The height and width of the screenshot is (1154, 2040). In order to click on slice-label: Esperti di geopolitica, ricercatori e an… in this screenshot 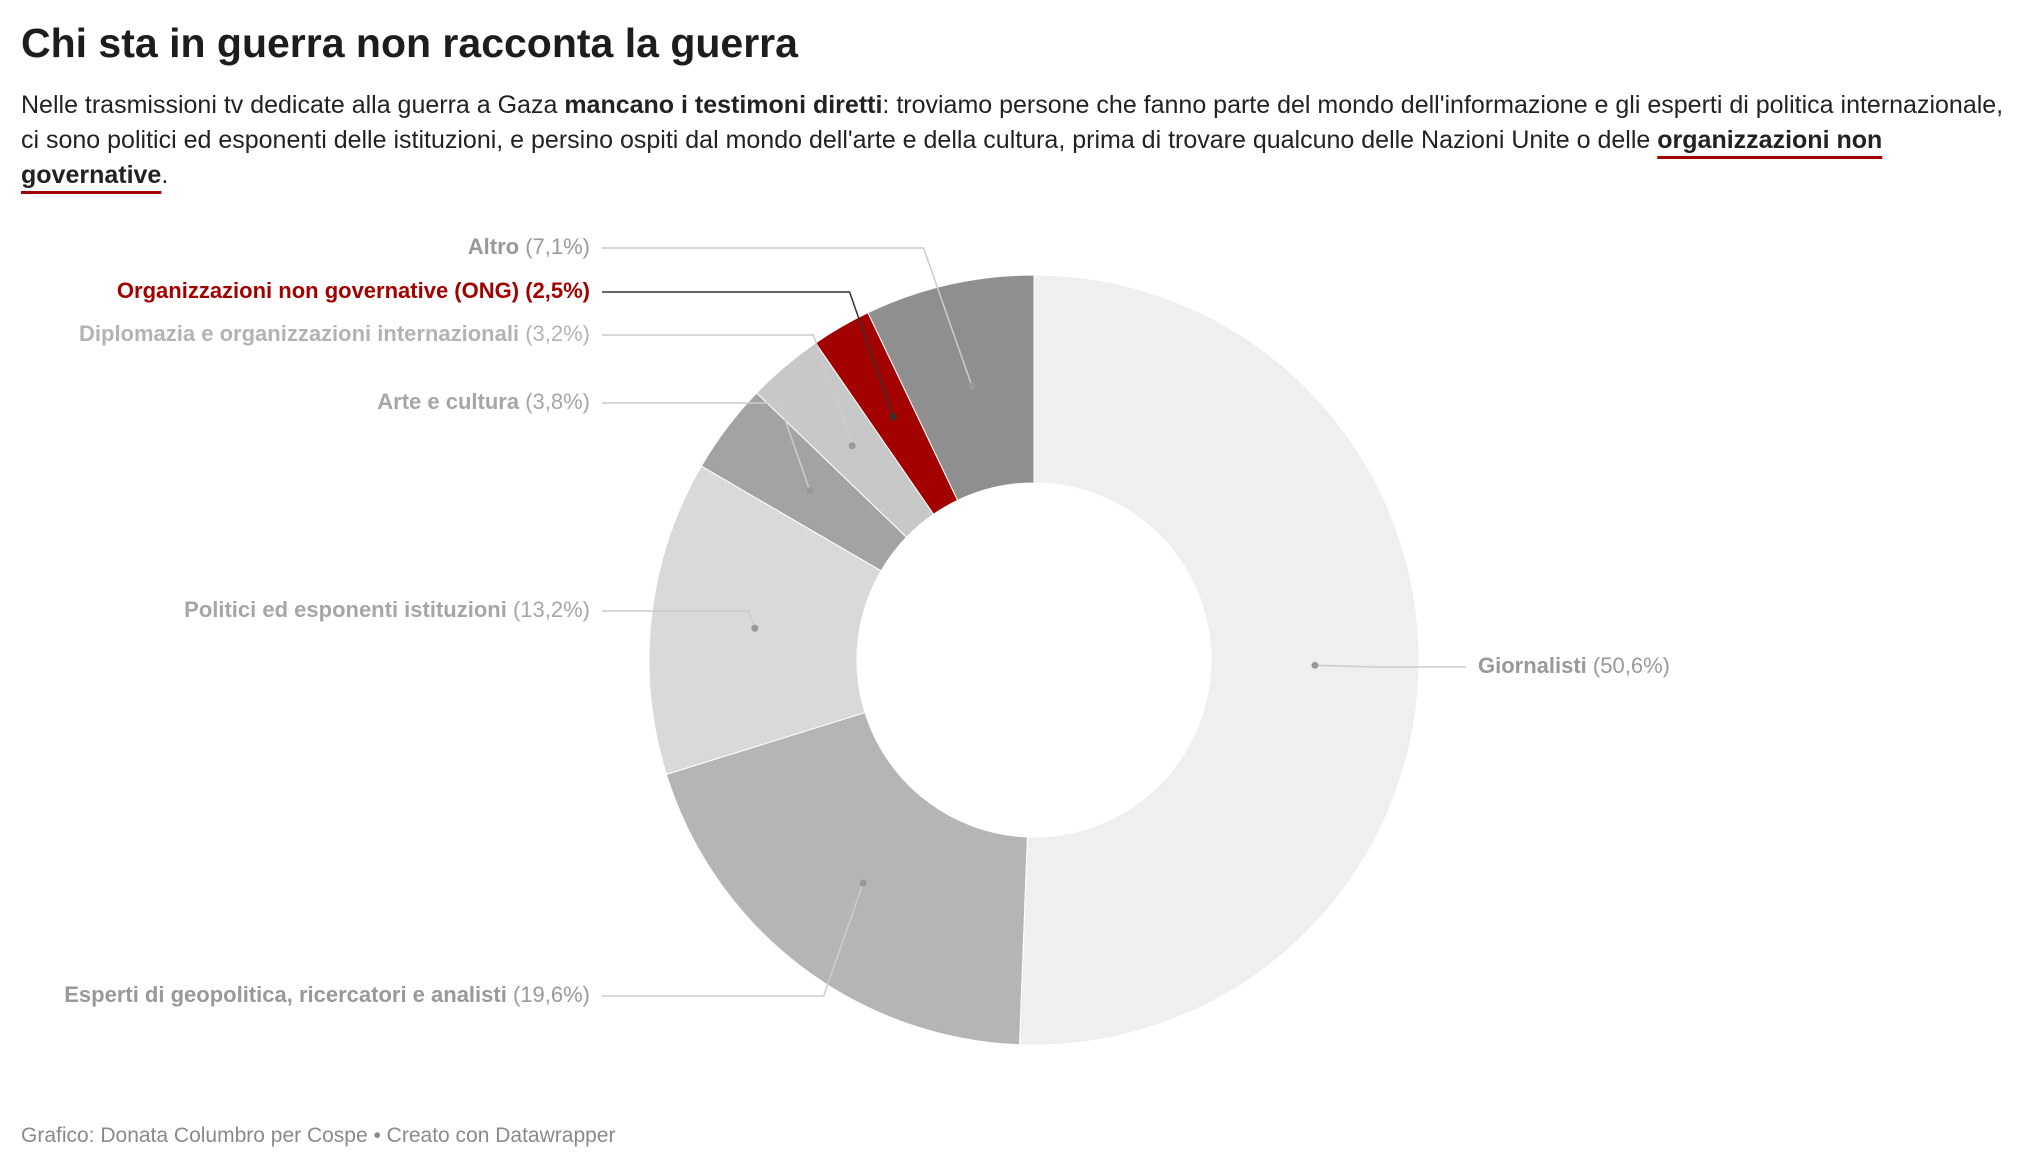, I will do `click(327, 994)`.